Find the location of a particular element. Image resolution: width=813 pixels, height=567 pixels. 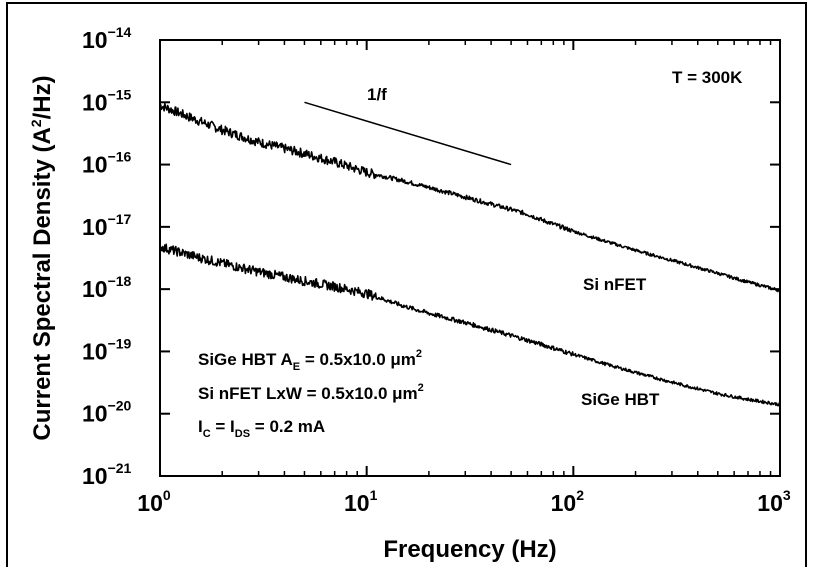

legend-line1-b: = 0.5x10.0 μm is located at coordinates (358, 359).